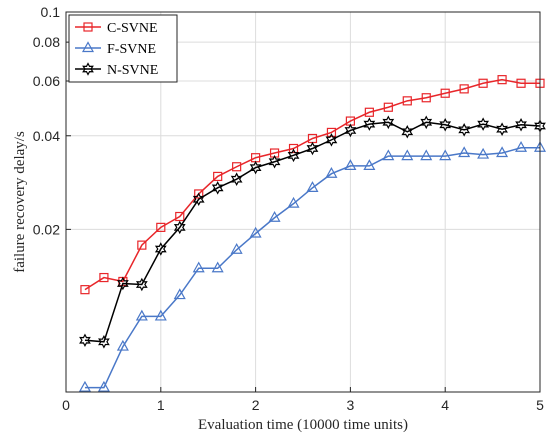 The image size is (550, 438). What do you see at coordinates (46, 42) in the screenshot?
I see `y-tick-label: 0.08` at bounding box center [46, 42].